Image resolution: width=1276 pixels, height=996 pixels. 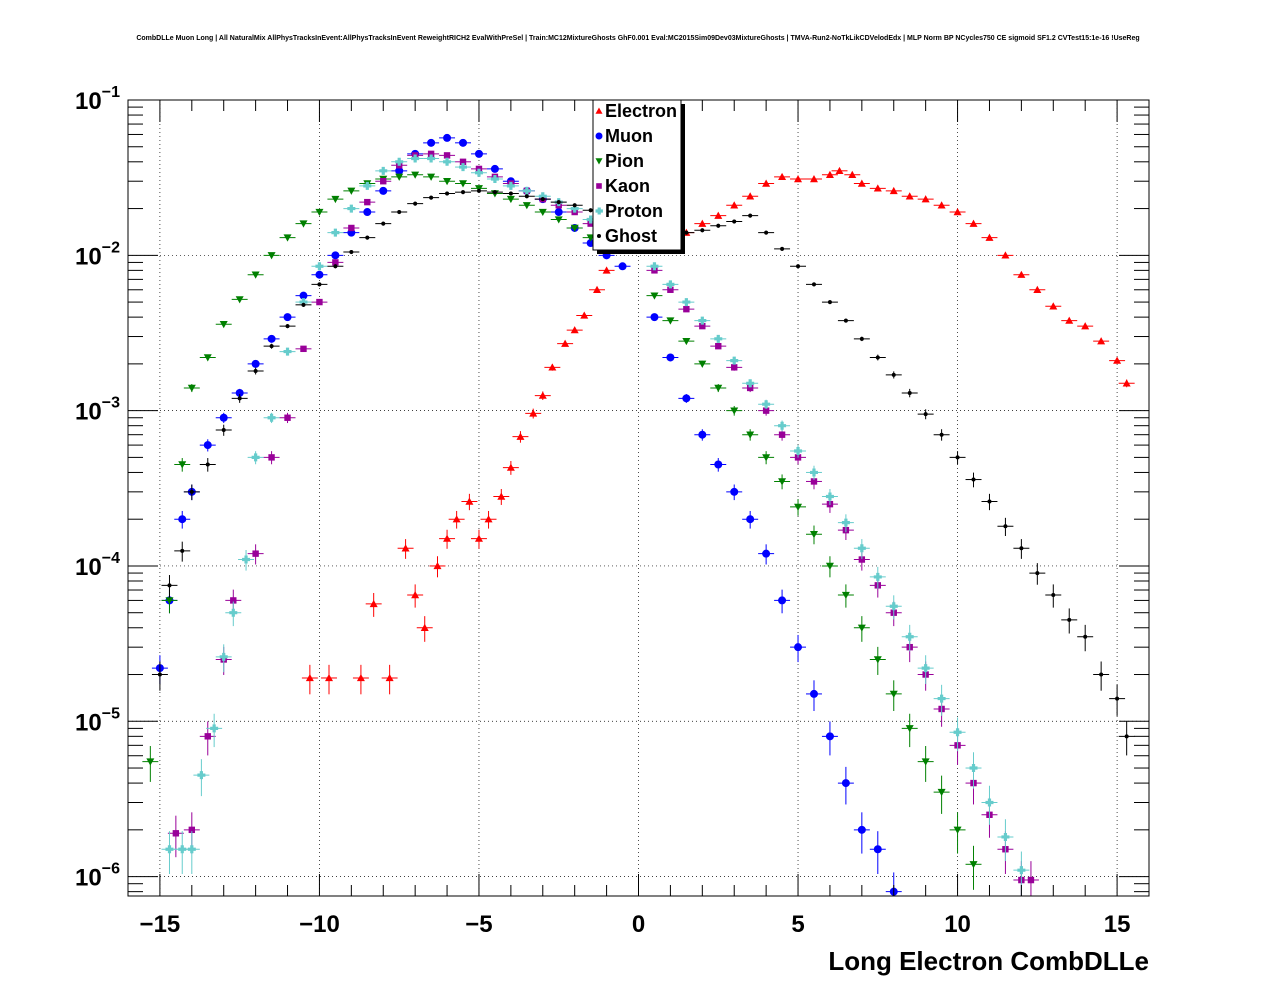 I want to click on x-tick-label: −10, so click(x=319, y=924).